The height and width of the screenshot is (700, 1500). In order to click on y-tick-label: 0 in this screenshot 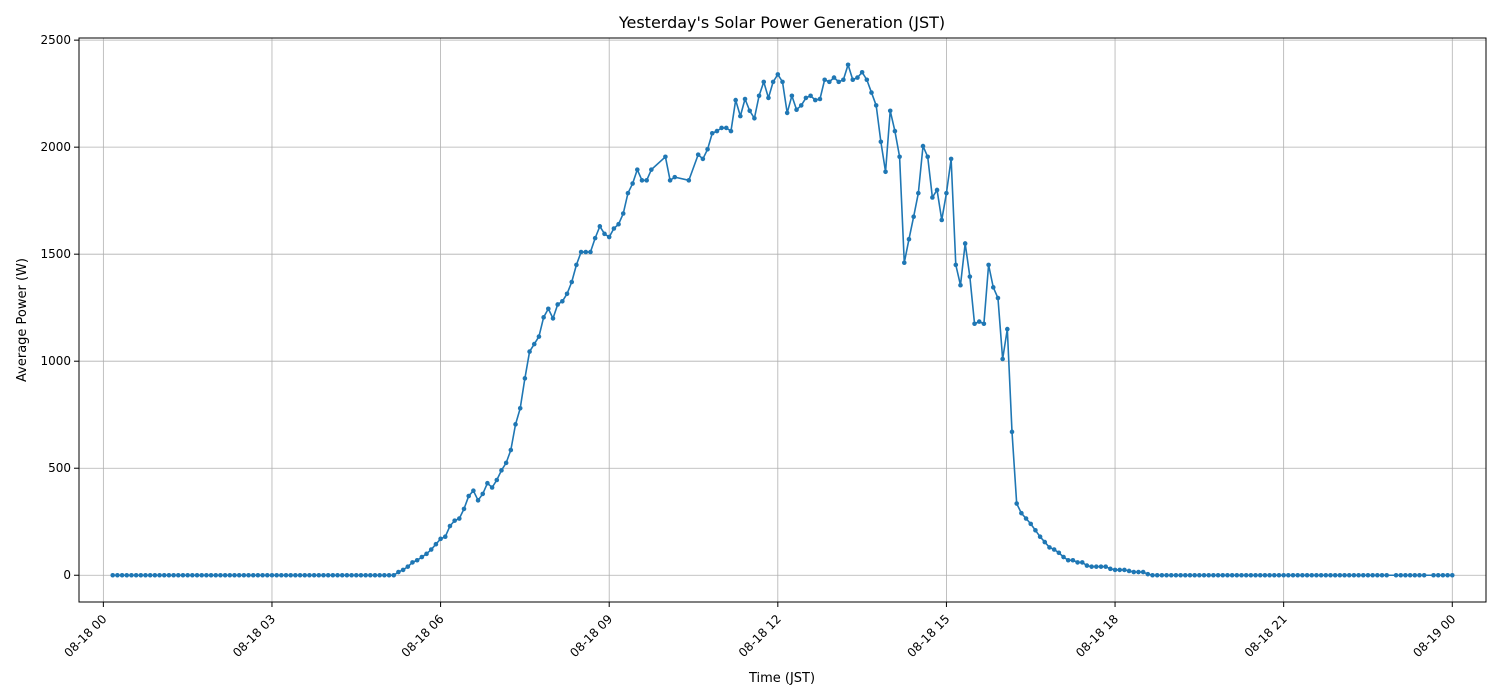, I will do `click(67, 575)`.